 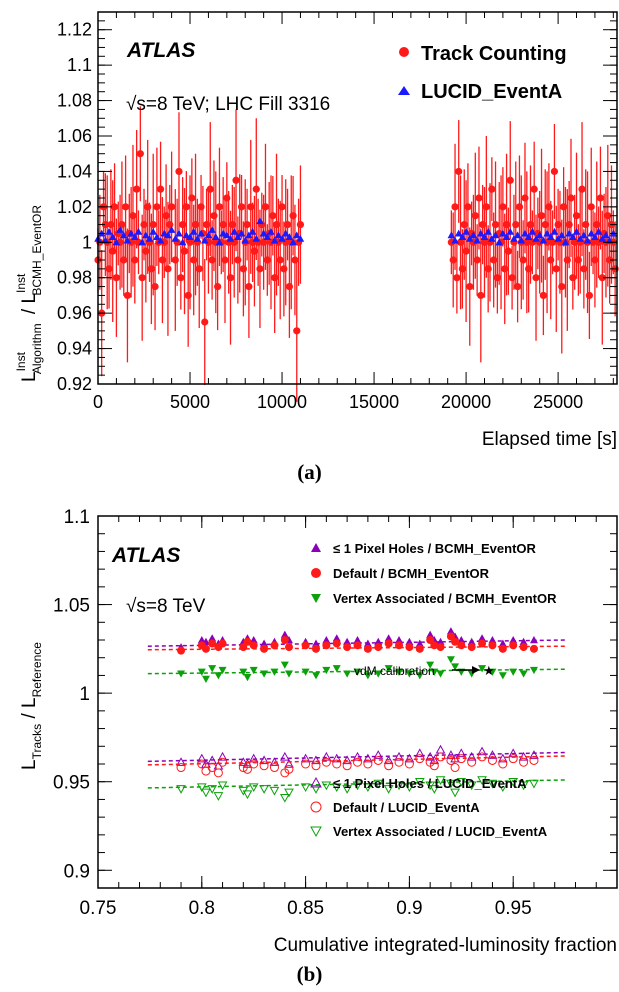 I want to click on y-tick-label: 0.98, so click(x=74, y=278).